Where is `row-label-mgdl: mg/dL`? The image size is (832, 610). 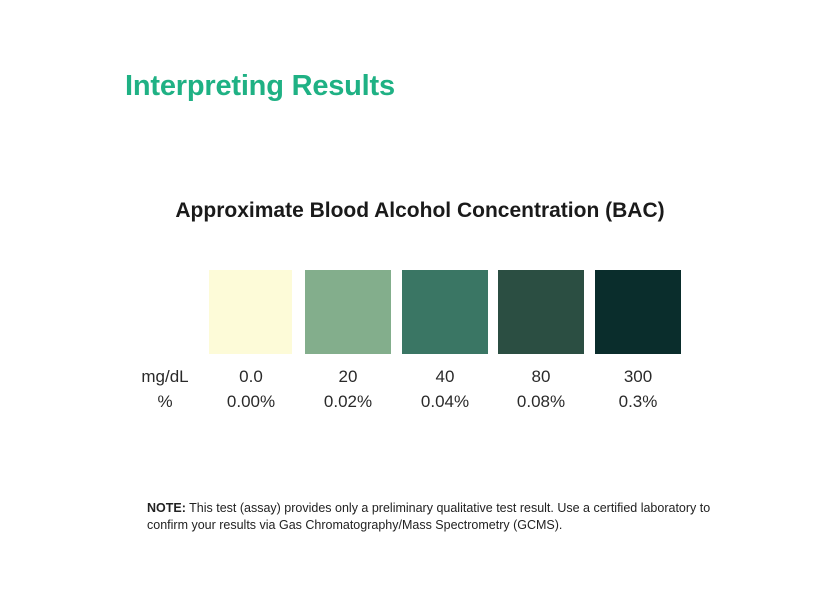 row-label-mgdl: mg/dL is located at coordinates (165, 376).